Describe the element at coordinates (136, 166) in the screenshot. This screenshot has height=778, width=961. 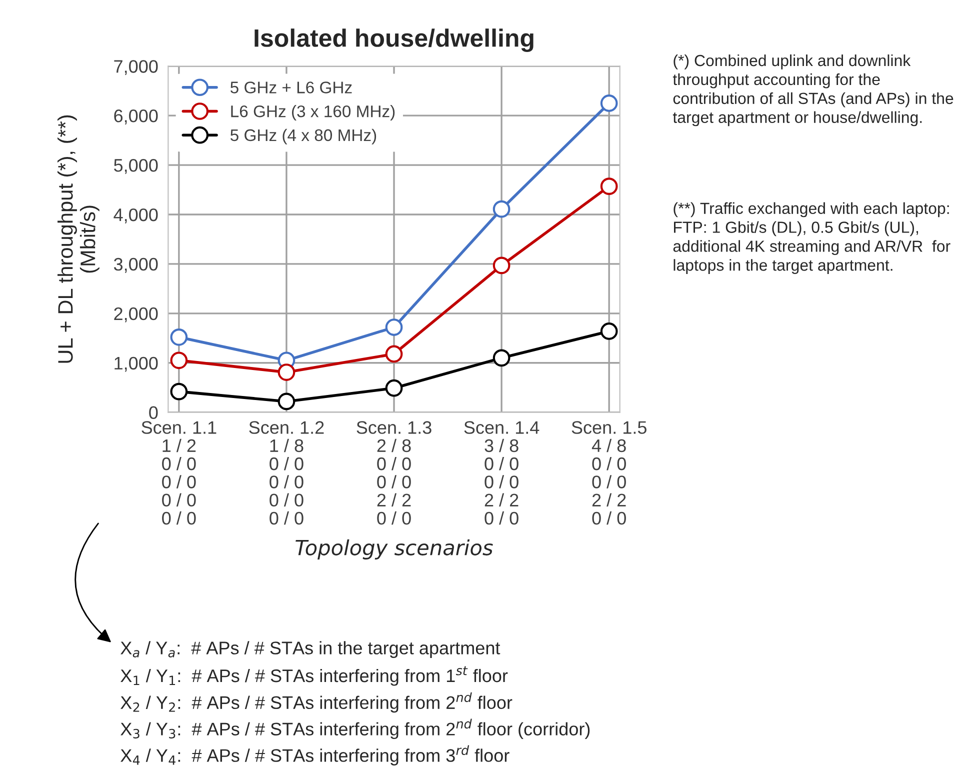
I see `y-tick-label: 5,000` at that location.